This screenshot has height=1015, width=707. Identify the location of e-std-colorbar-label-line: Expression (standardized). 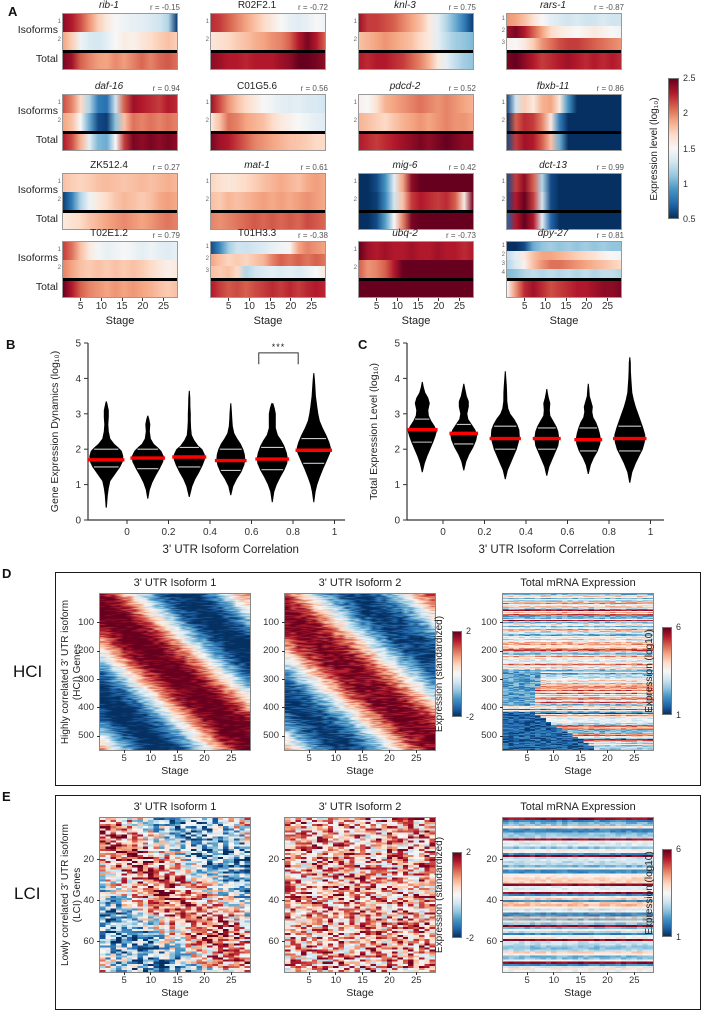
(439, 895).